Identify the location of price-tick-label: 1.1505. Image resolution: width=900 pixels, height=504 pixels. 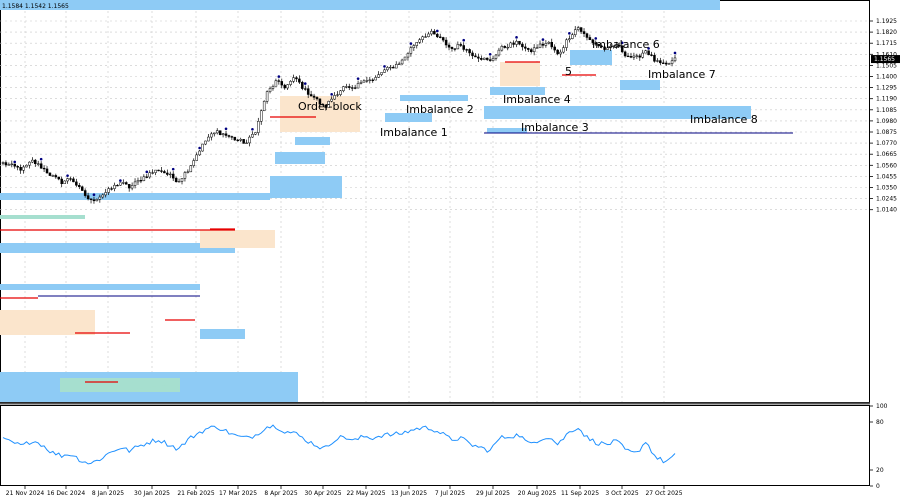
(886, 65).